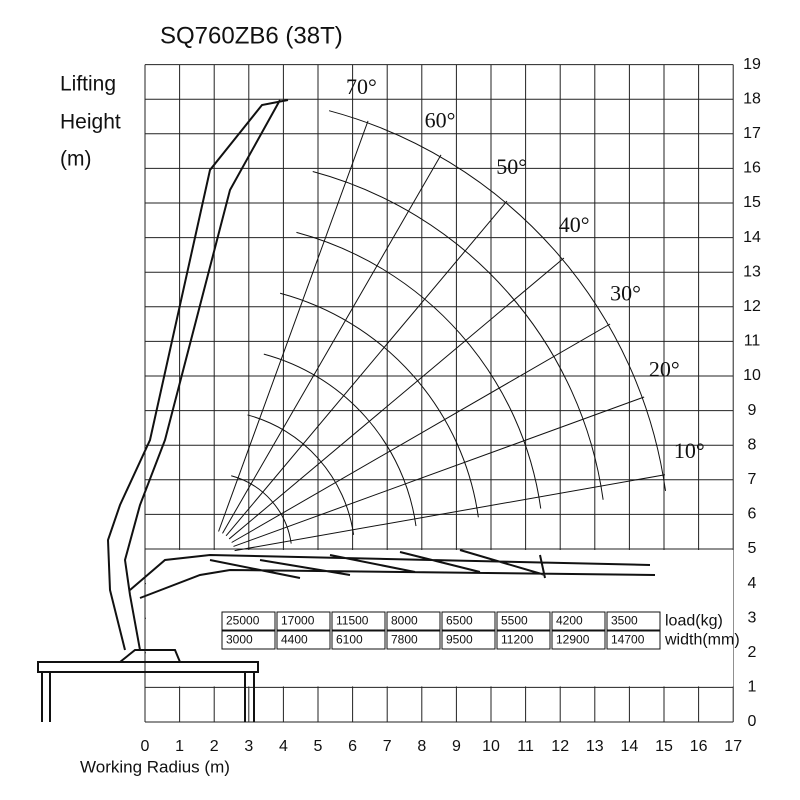  I want to click on outriggers, so click(148, 685).